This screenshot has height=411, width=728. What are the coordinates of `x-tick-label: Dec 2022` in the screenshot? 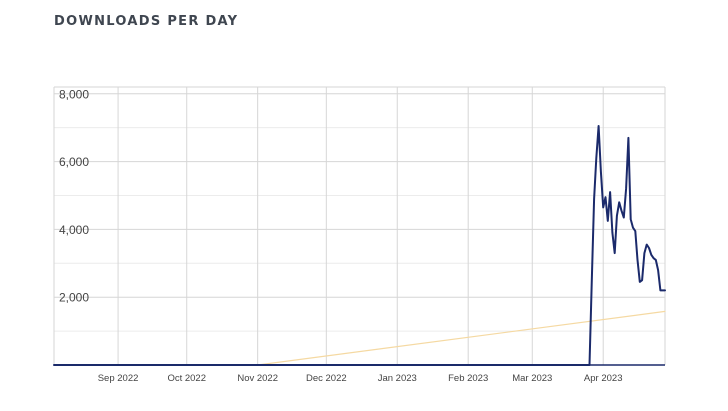 It's located at (326, 378).